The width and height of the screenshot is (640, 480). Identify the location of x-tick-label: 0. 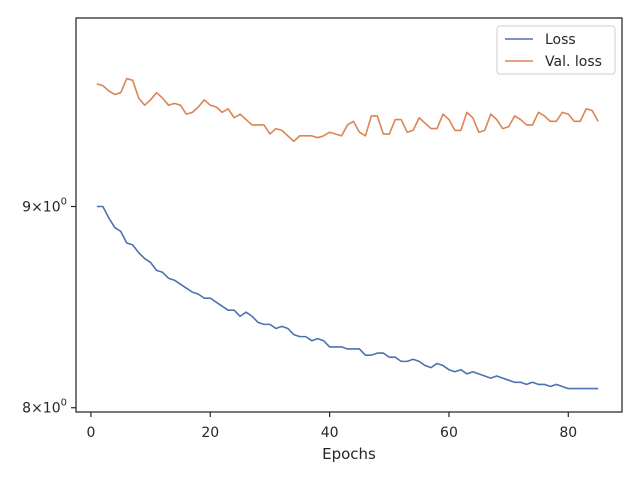
(90, 433).